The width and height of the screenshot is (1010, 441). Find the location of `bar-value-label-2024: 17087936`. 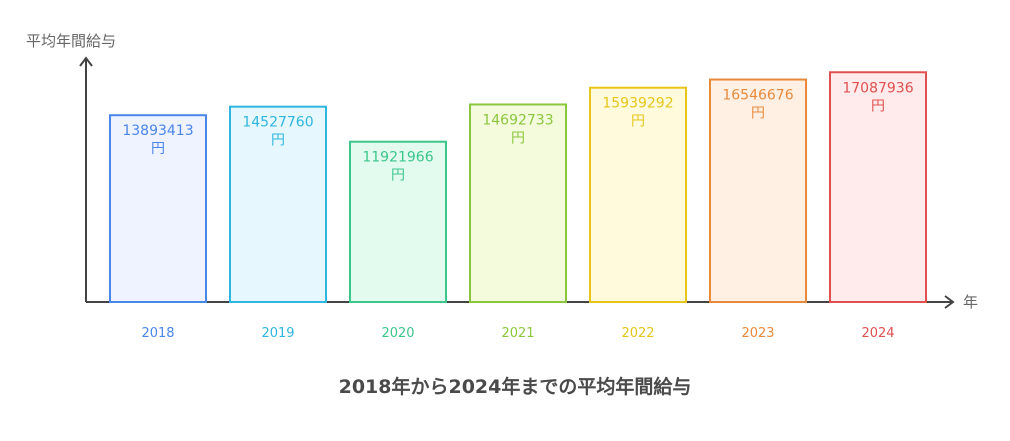

bar-value-label-2024: 17087936 is located at coordinates (877, 88).